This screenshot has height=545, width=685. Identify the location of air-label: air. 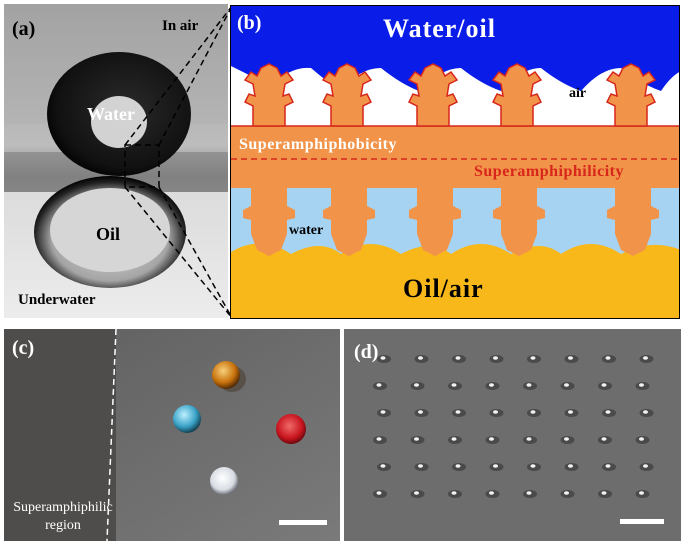
(578, 93).